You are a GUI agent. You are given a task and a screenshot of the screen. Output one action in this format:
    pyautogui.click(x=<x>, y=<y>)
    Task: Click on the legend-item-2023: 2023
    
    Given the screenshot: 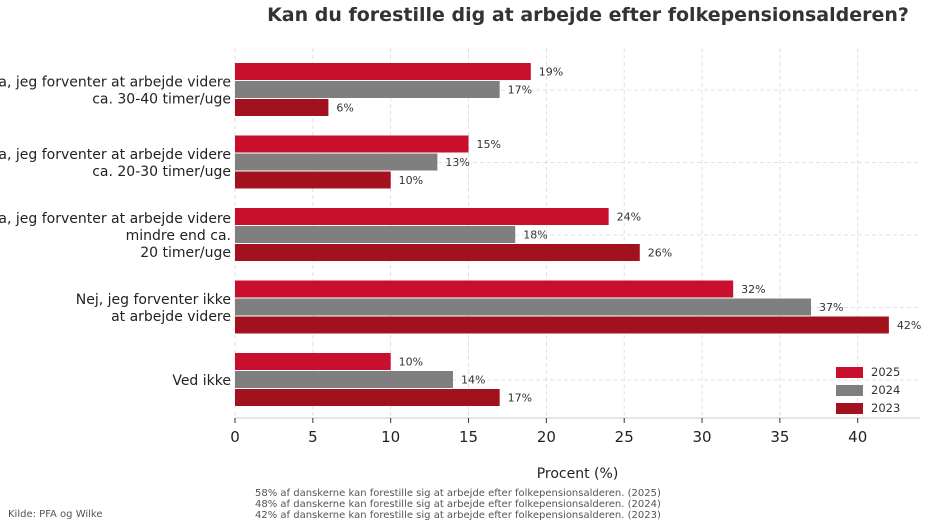 What is the action you would take?
    pyautogui.click(x=868, y=408)
    